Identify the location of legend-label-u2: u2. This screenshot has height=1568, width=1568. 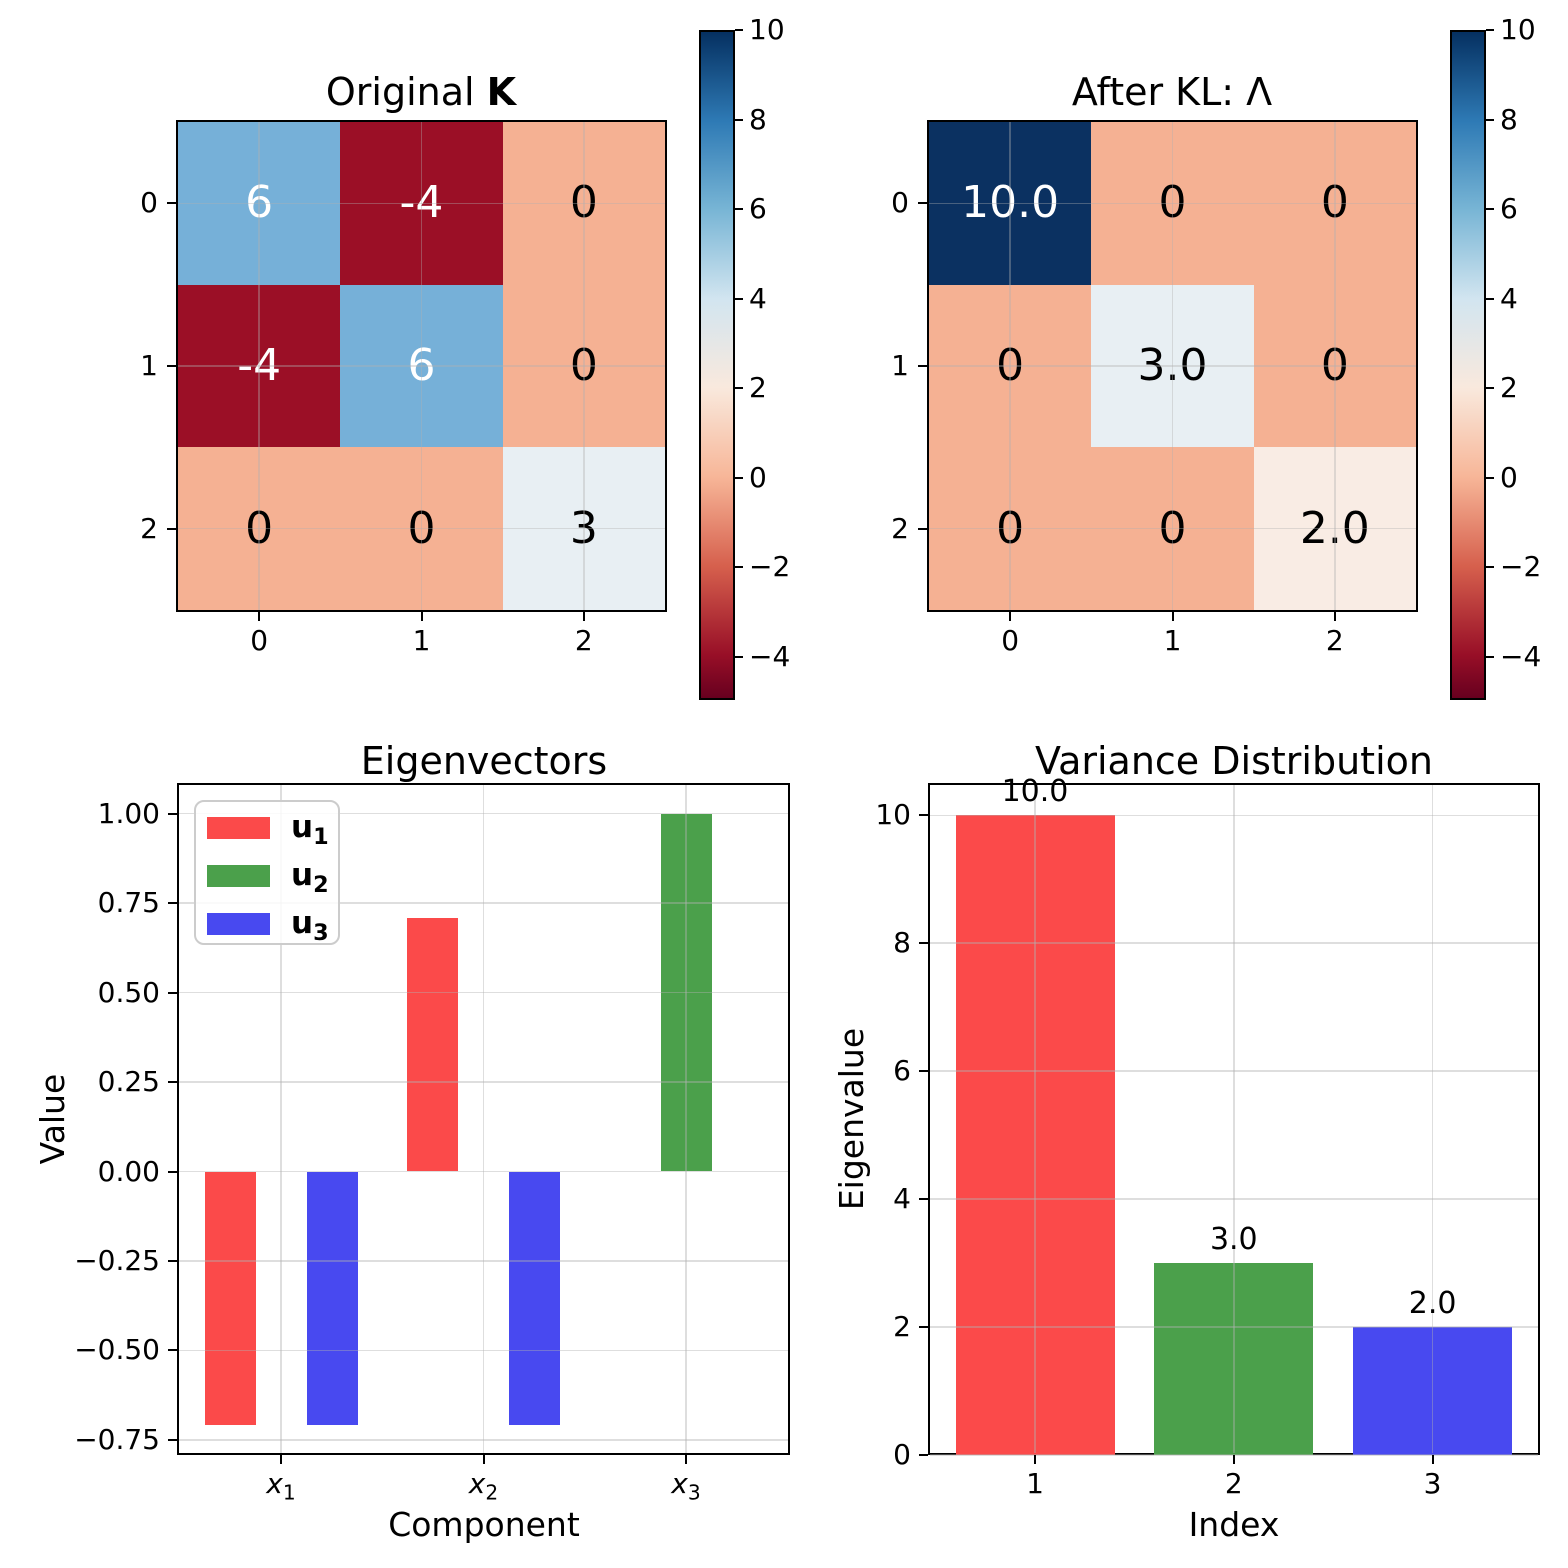
(310, 878).